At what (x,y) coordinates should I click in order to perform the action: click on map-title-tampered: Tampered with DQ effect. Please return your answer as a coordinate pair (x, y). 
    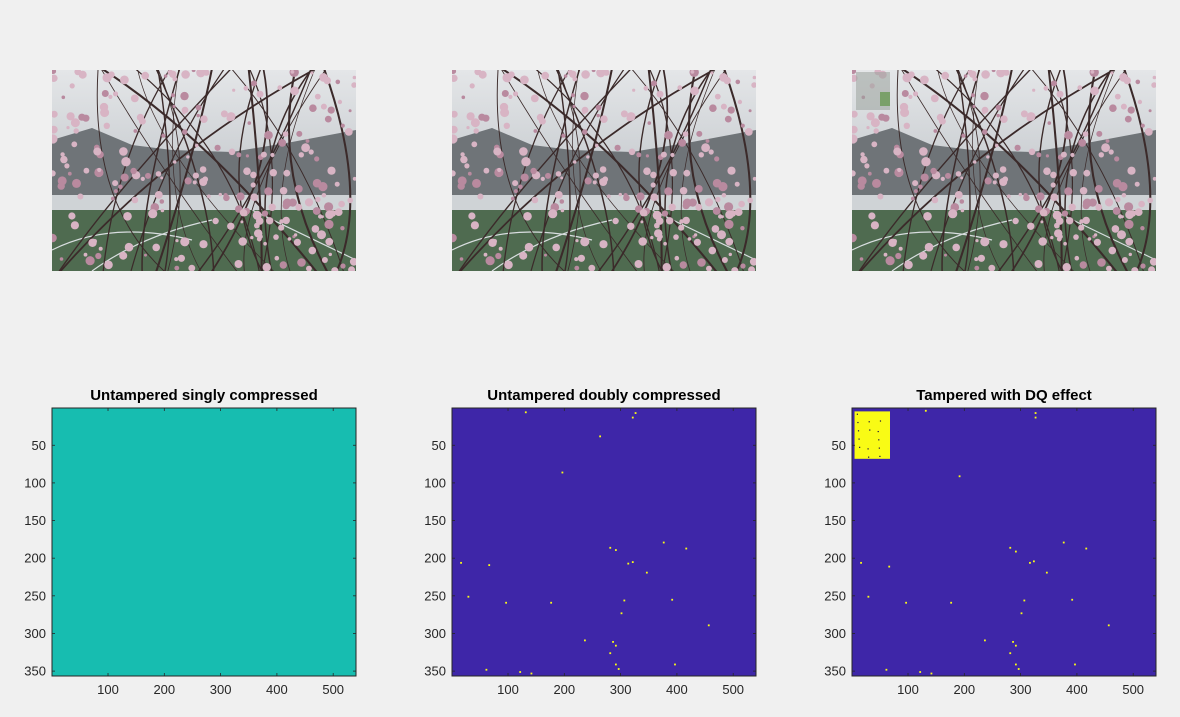
    Looking at the image, I should click on (1004, 395).